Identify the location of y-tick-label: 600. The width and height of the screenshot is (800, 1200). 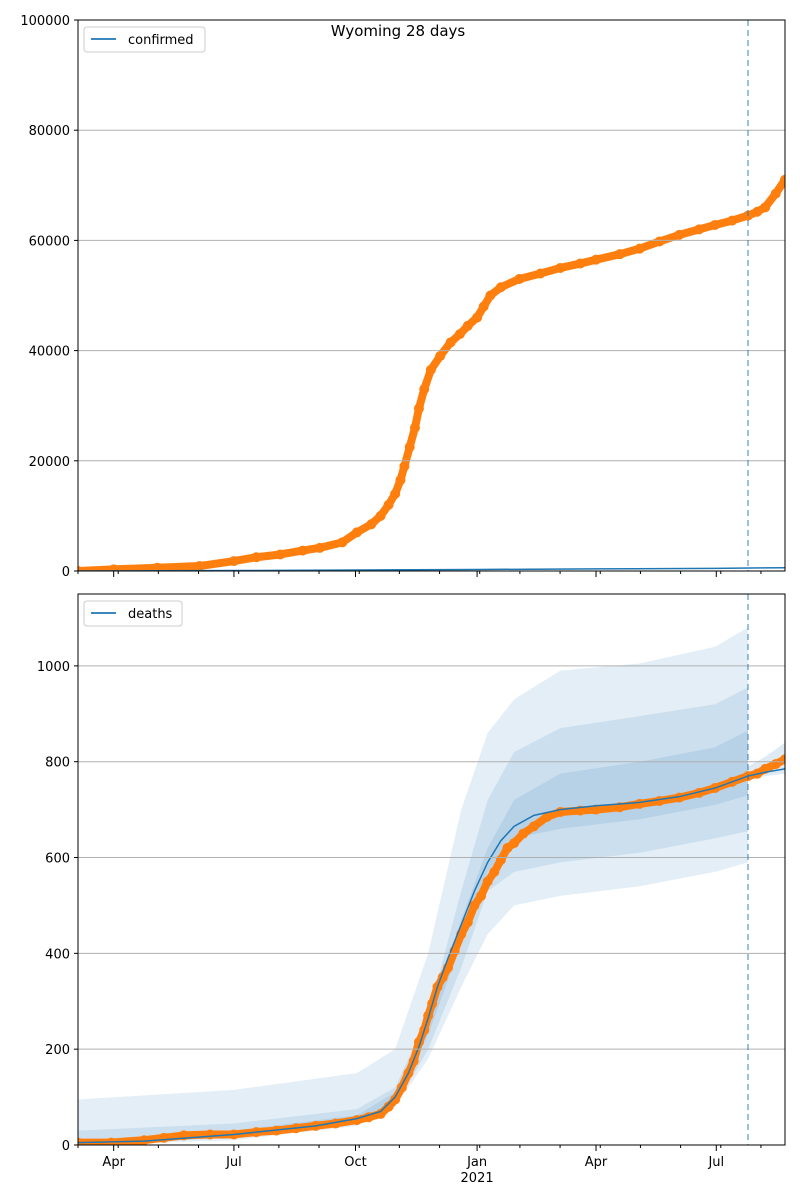
(57, 859).